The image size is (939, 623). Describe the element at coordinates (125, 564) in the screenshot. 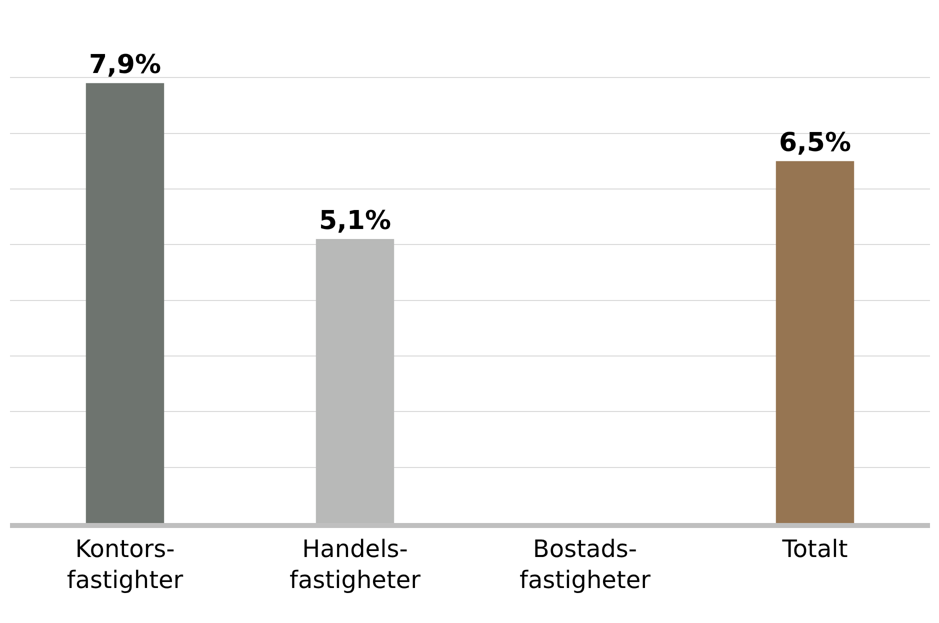

I see `x-tick-label: Kontors- fastighter` at that location.